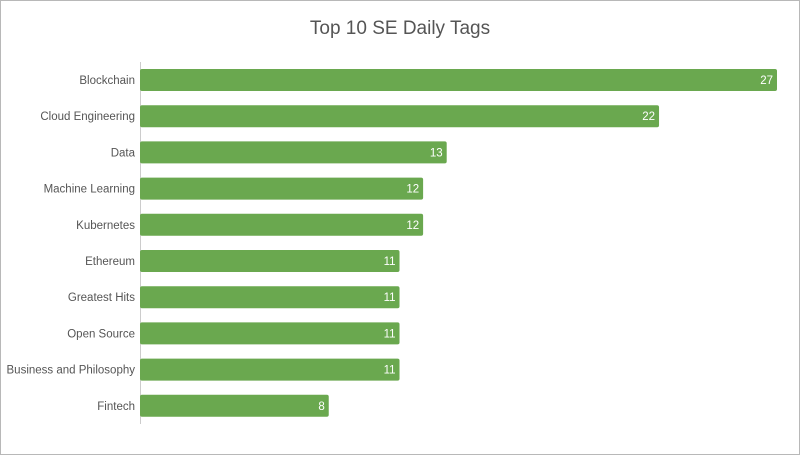 This screenshot has height=455, width=800. What do you see at coordinates (390, 334) in the screenshot?
I see `value-label-open-source: 11` at bounding box center [390, 334].